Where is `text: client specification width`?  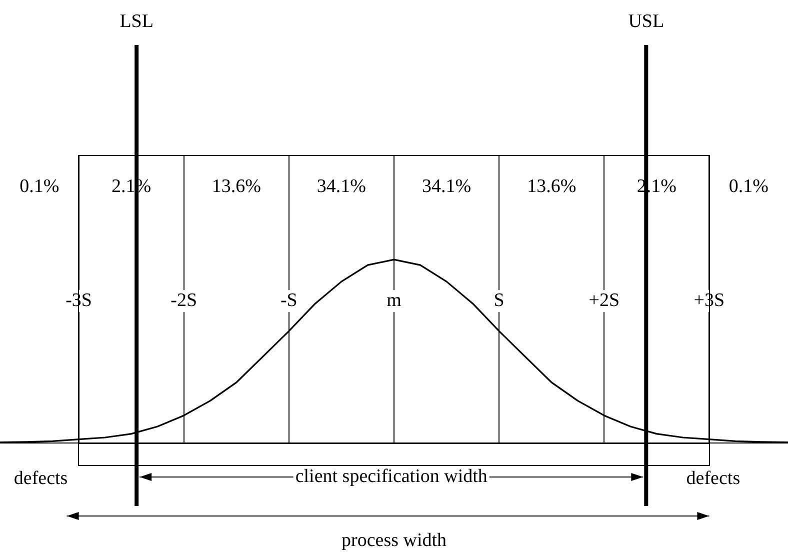
text: client specification width is located at coordinates (391, 476).